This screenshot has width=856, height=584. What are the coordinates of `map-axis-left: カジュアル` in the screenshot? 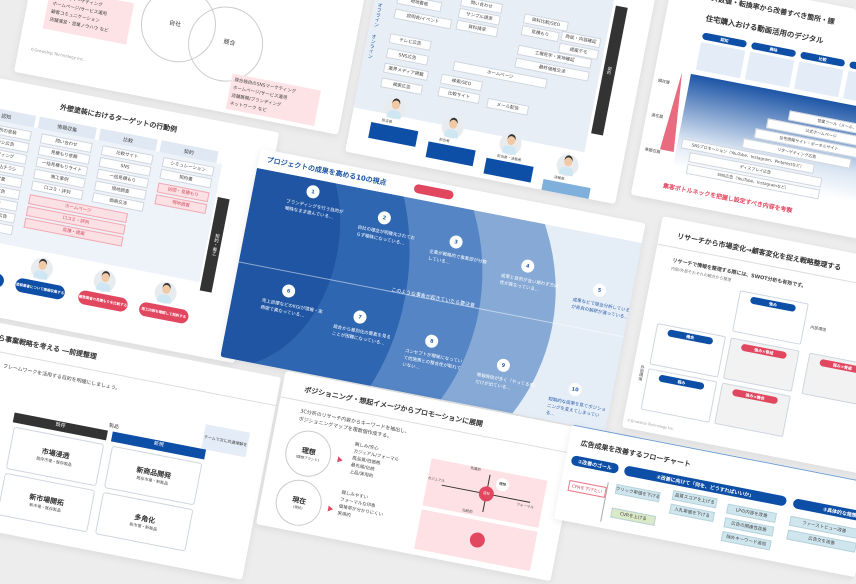 It's located at (436, 479).